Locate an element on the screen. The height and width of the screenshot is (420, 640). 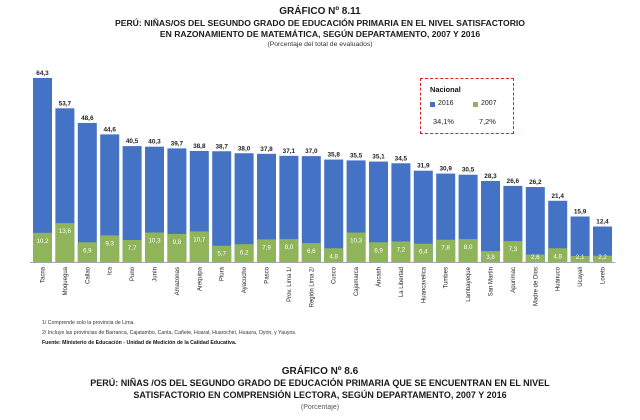
data-label-2016: 12,4 is located at coordinates (602, 222).